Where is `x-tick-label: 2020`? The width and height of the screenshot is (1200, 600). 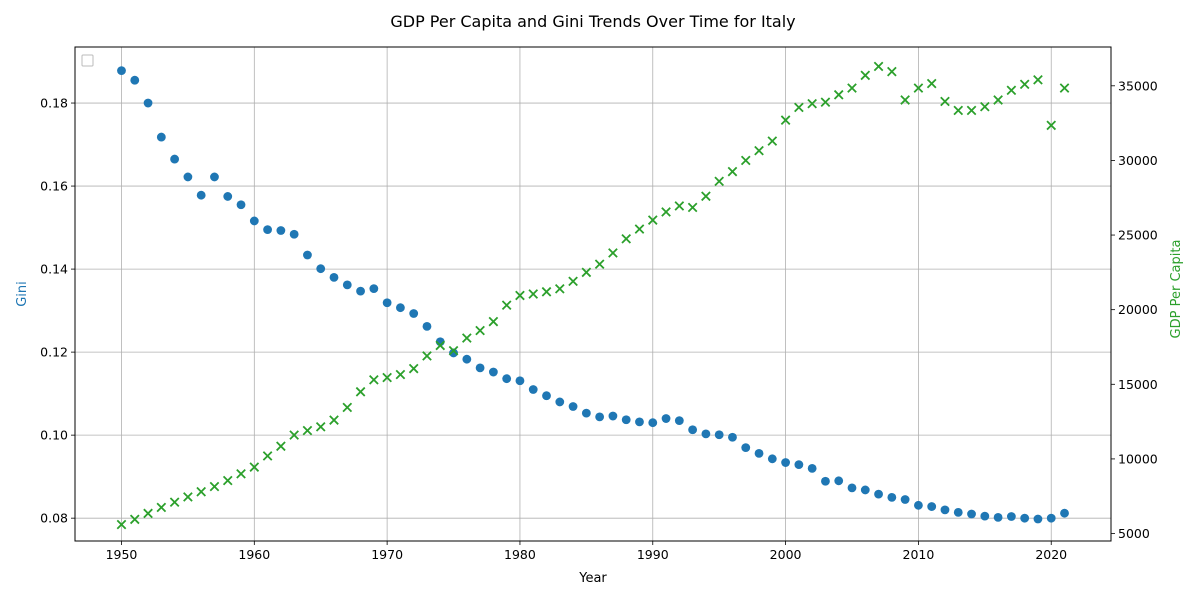 x-tick-label: 2020 is located at coordinates (1051, 554).